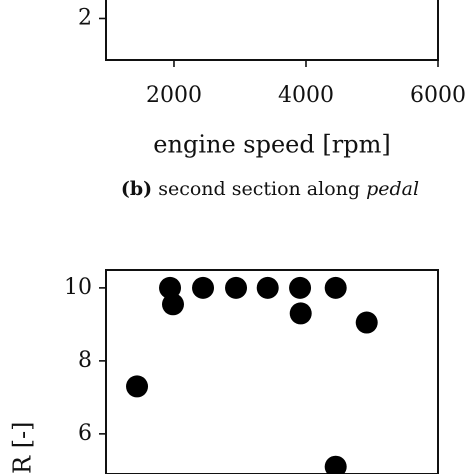  What do you see at coordinates (174, 95) in the screenshot?
I see `x-tick-label: 2000` at bounding box center [174, 95].